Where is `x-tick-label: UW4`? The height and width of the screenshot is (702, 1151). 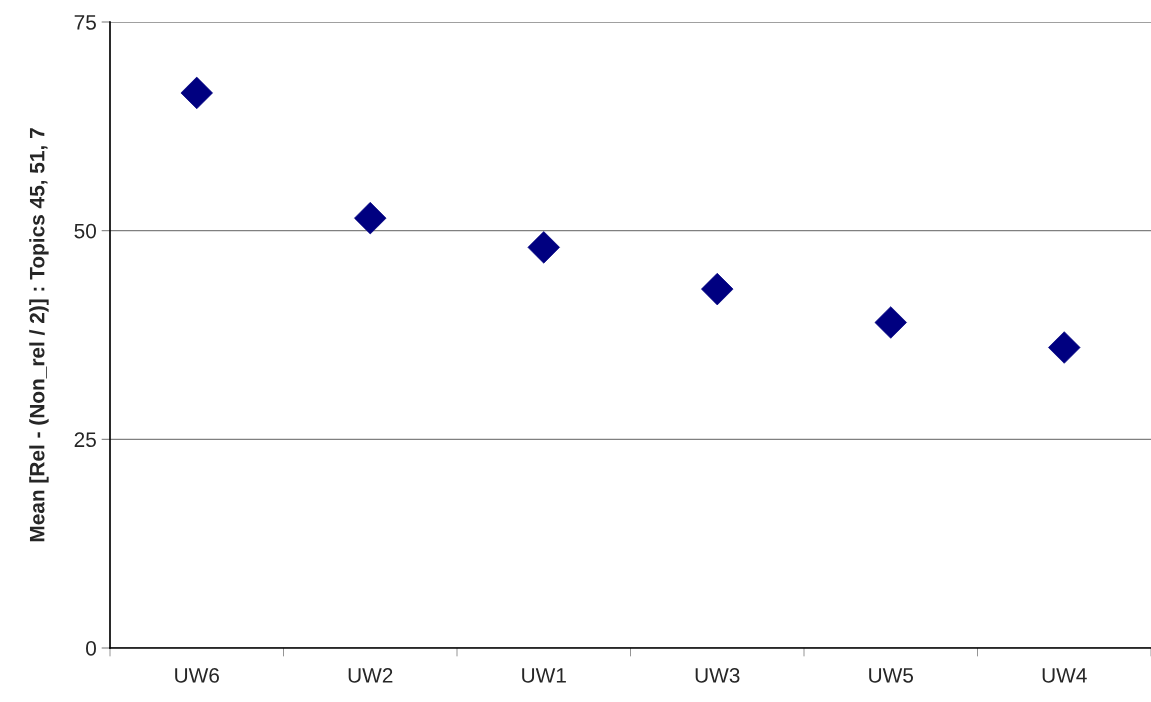 x-tick-label: UW4 is located at coordinates (1064, 675).